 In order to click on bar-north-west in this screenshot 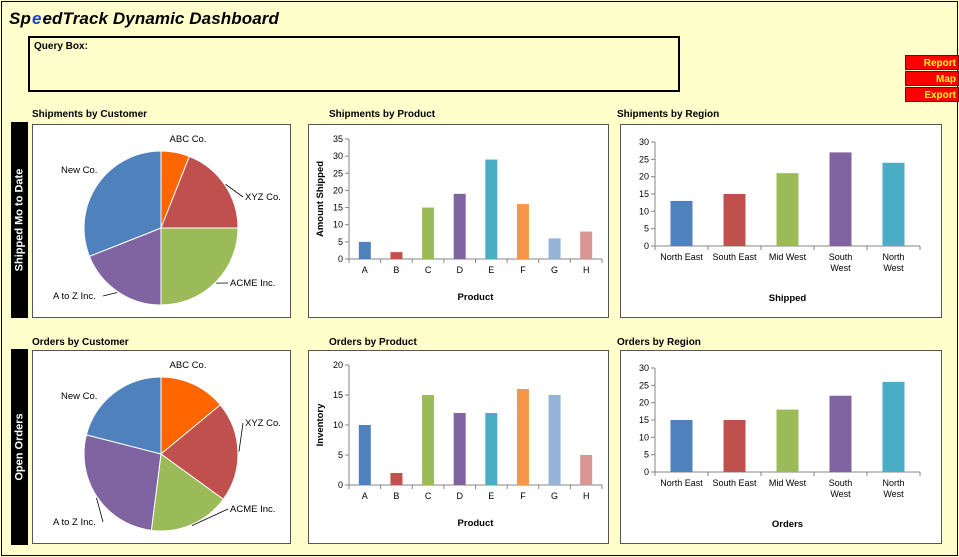, I will do `click(893, 204)`.